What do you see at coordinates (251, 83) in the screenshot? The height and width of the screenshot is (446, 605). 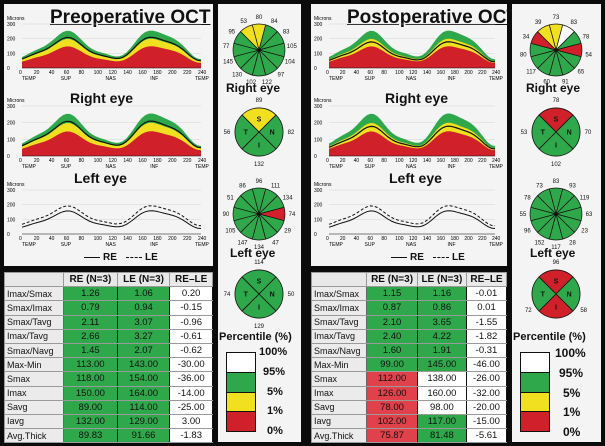 I see `clock-value: 102` at bounding box center [251, 83].